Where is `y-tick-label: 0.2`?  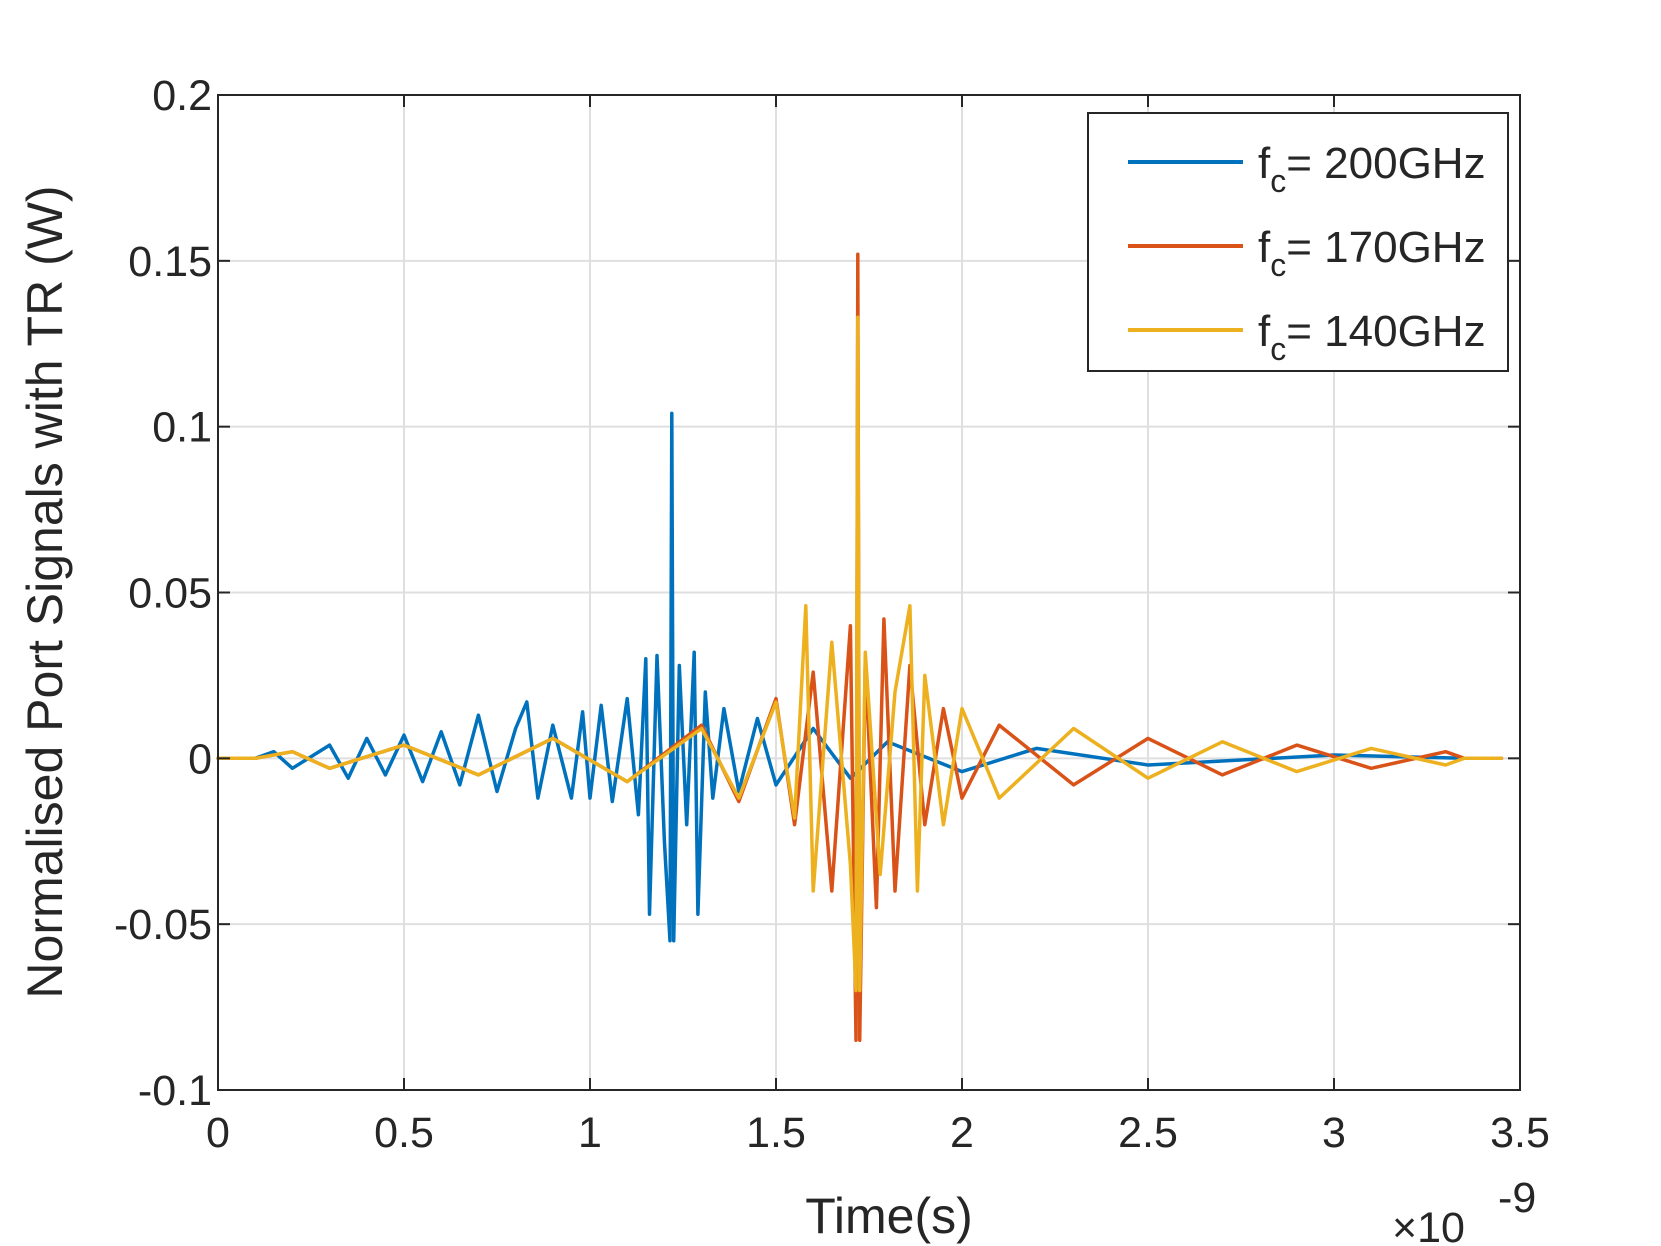 y-tick-label: 0.2 is located at coordinates (182, 96).